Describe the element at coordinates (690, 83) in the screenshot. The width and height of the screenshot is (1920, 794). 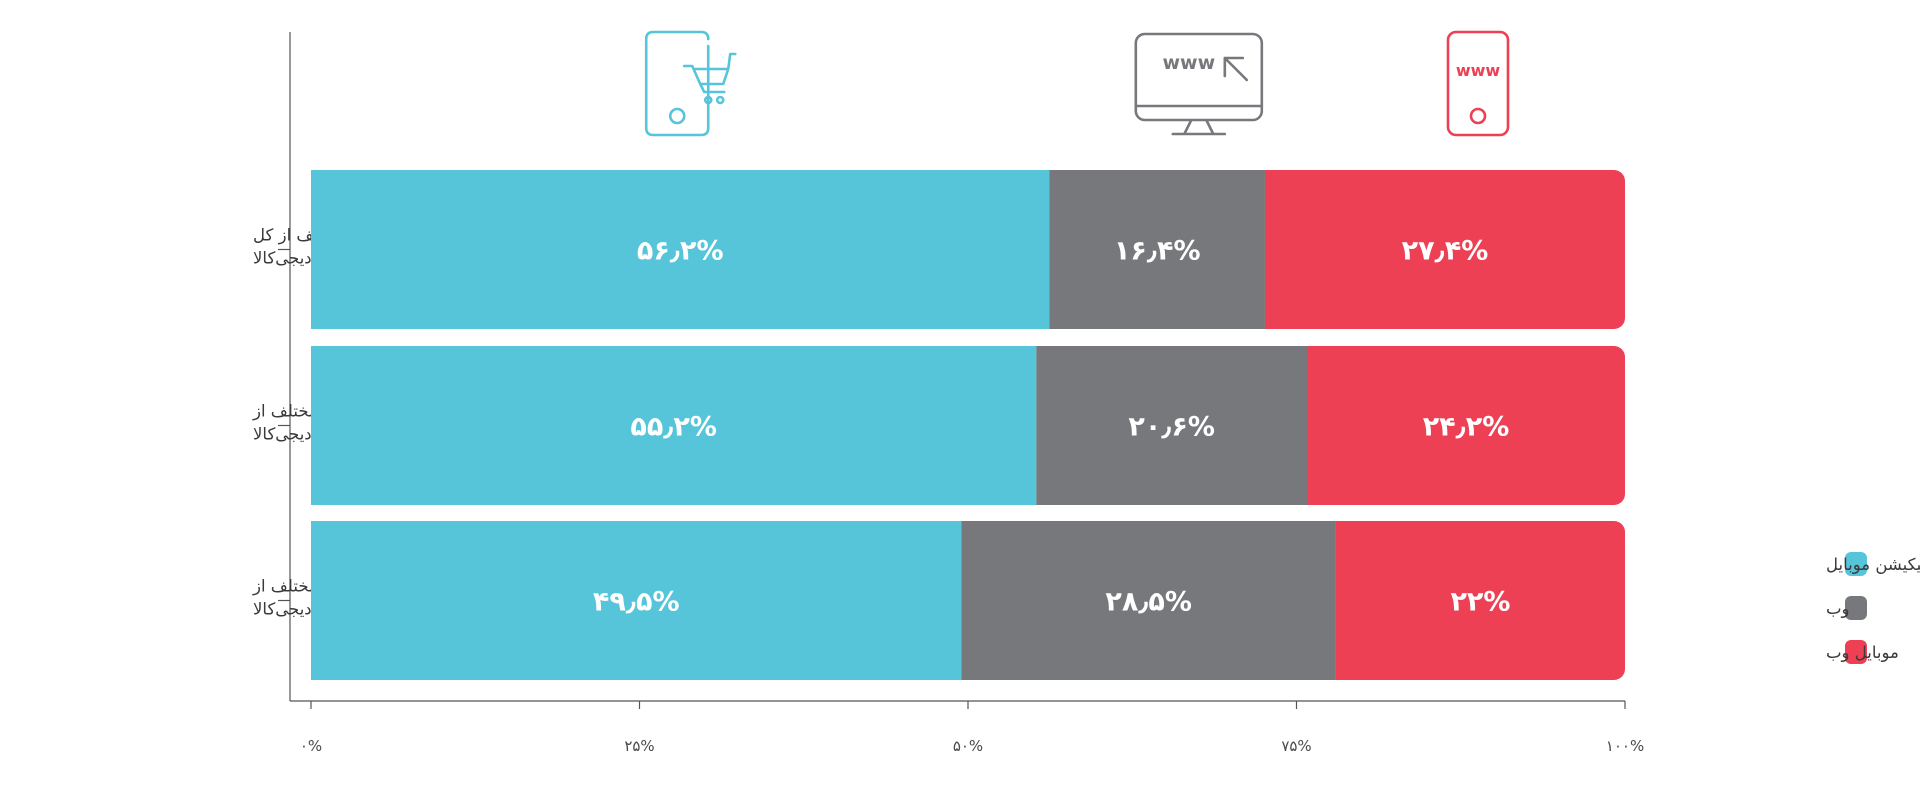
I see `mobile-cart-icon` at that location.